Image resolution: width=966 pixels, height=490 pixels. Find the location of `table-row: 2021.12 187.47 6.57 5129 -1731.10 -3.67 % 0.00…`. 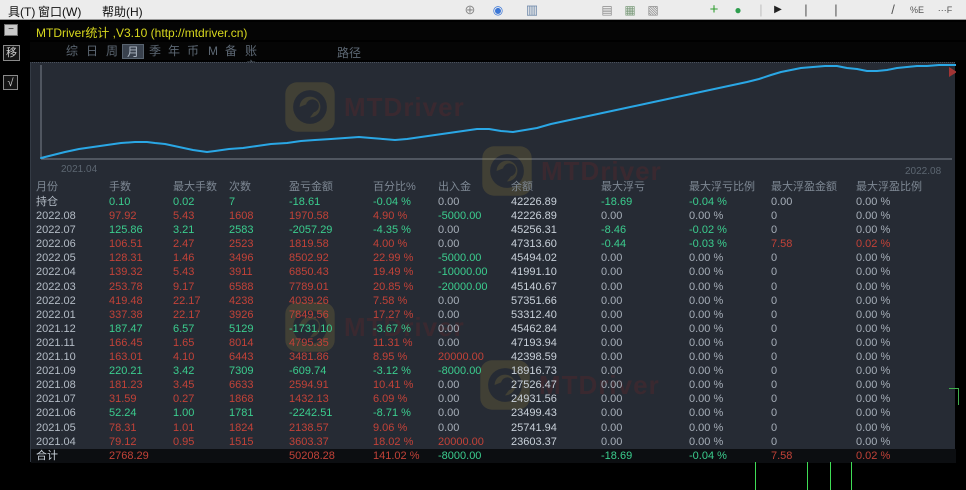

table-row: 2021.12 187.47 6.57 5129 -1731.10 -3.67 % 0.00… is located at coordinates (493, 329).